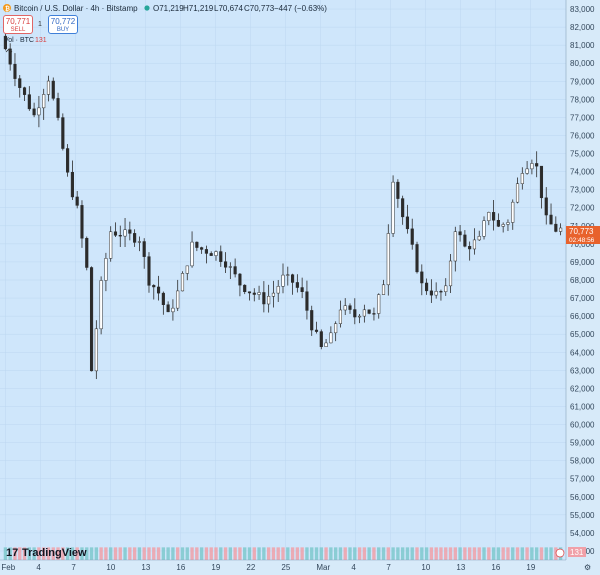 Image resolution: width=600 pixels, height=575 pixels. What do you see at coordinates (582, 45) in the screenshot?
I see `y-tick-label: 81,000` at bounding box center [582, 45].